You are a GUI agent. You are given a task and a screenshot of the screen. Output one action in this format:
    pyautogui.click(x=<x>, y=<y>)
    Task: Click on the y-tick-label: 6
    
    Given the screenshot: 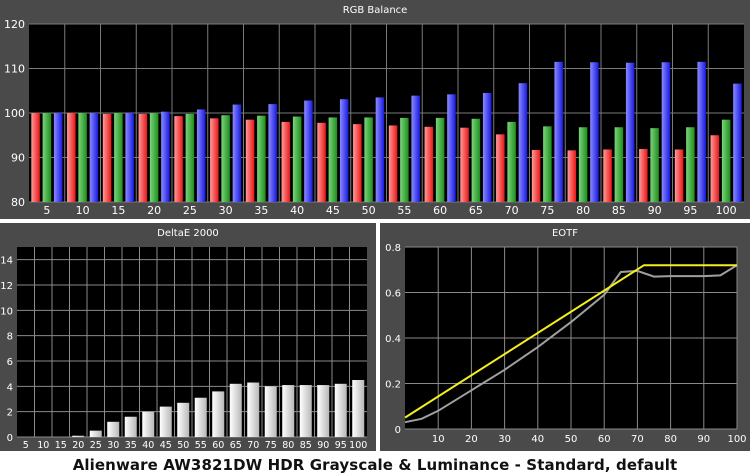 What is the action you would take?
    pyautogui.click(x=10, y=362)
    